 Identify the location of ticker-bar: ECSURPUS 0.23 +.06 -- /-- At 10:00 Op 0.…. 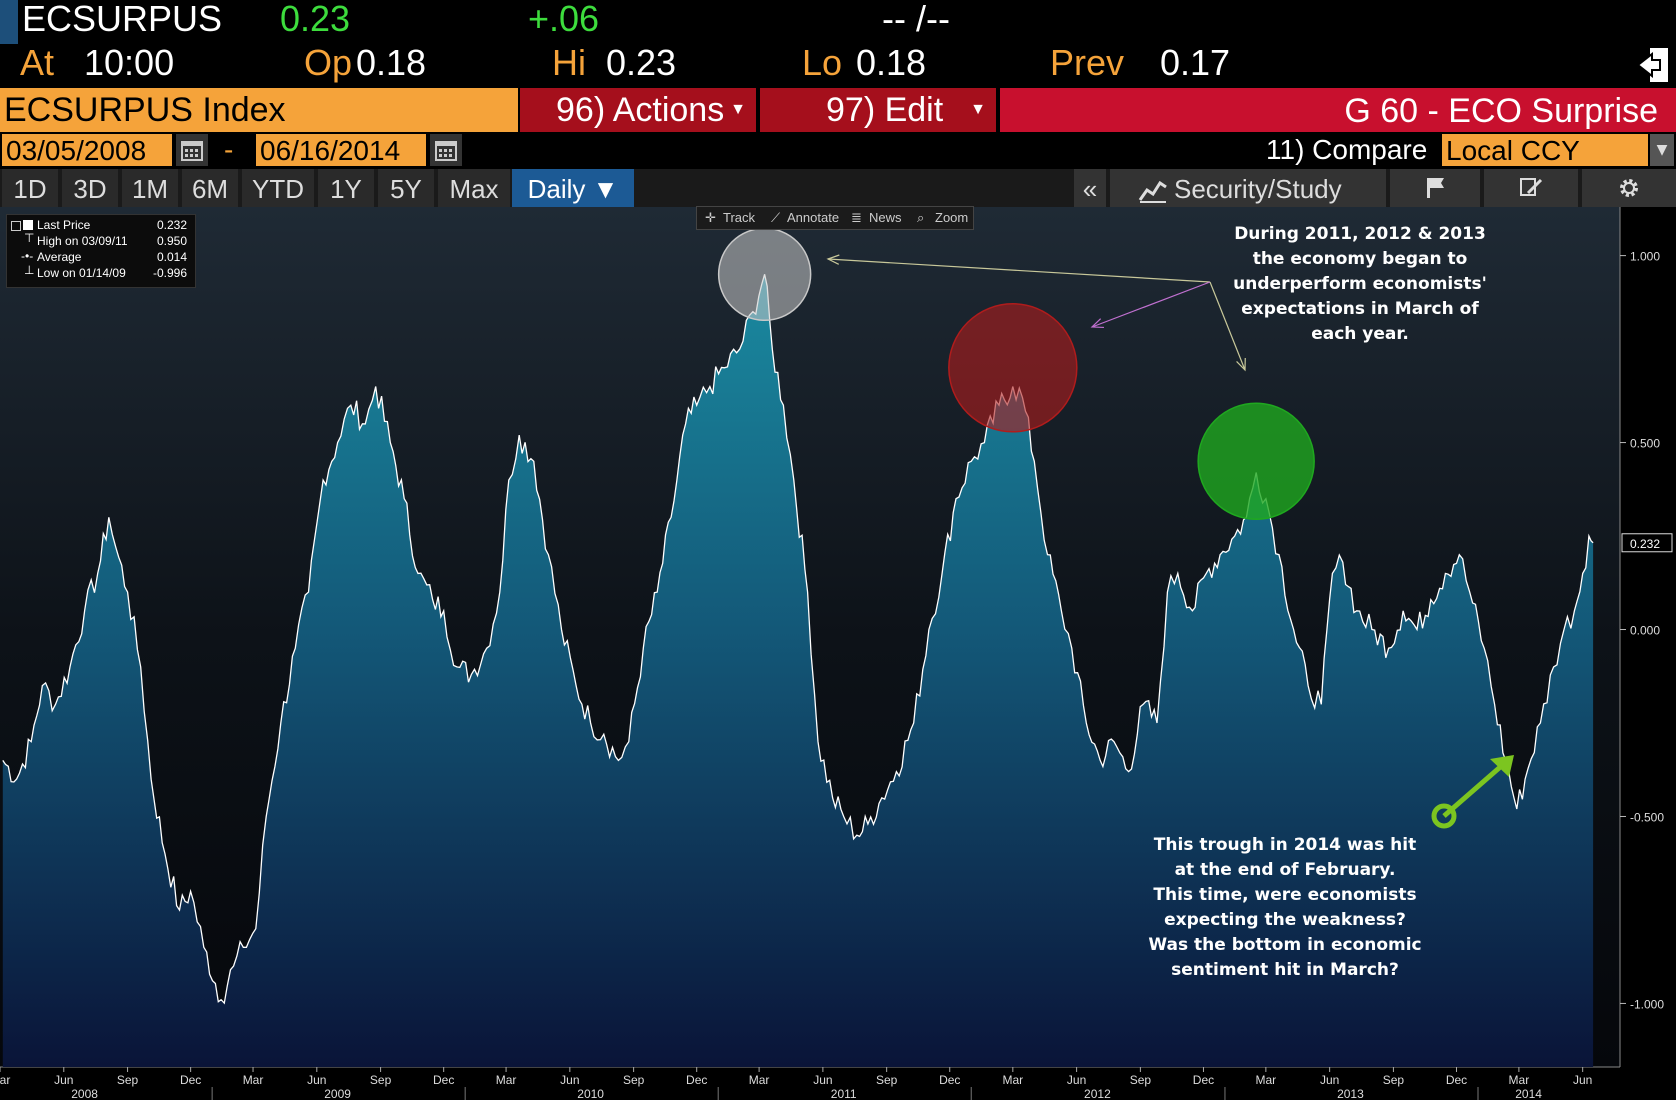
(838, 44).